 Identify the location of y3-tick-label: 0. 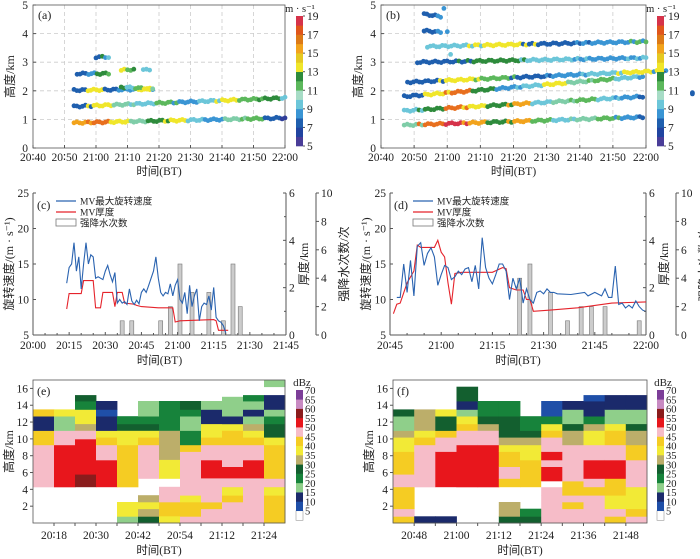
(324, 336).